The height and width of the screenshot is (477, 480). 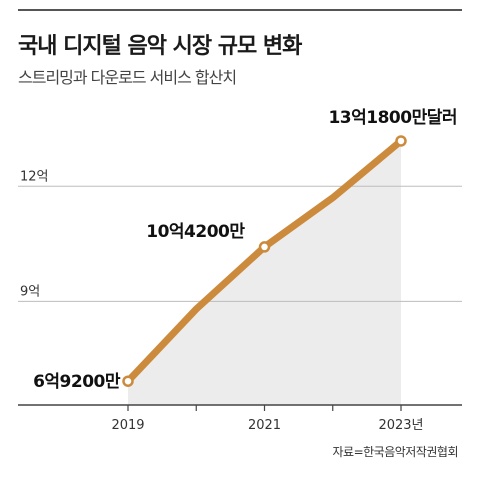 I want to click on data-label: 10억4200만, so click(x=195, y=232).